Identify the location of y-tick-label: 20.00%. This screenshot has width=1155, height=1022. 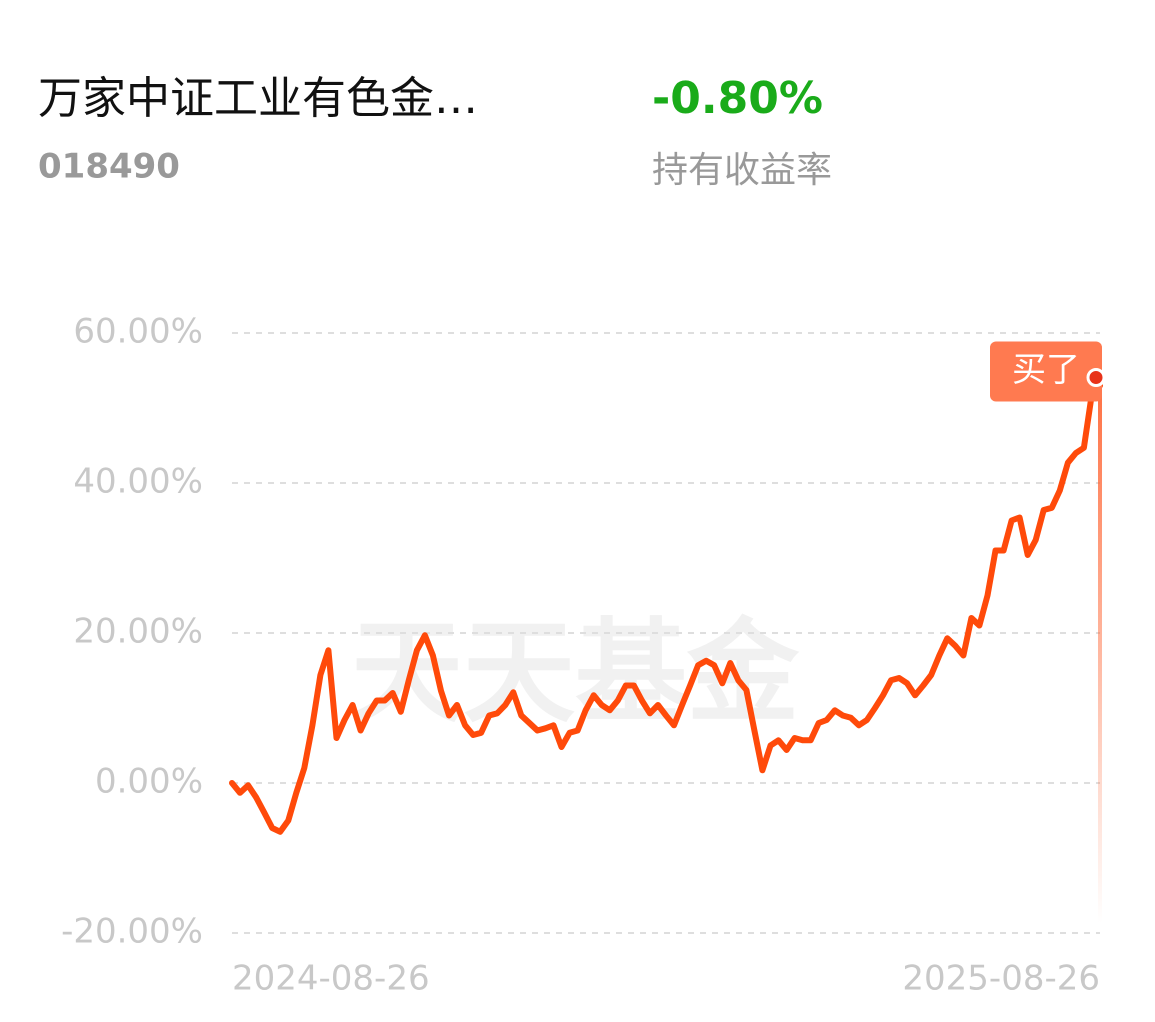
(138, 632).